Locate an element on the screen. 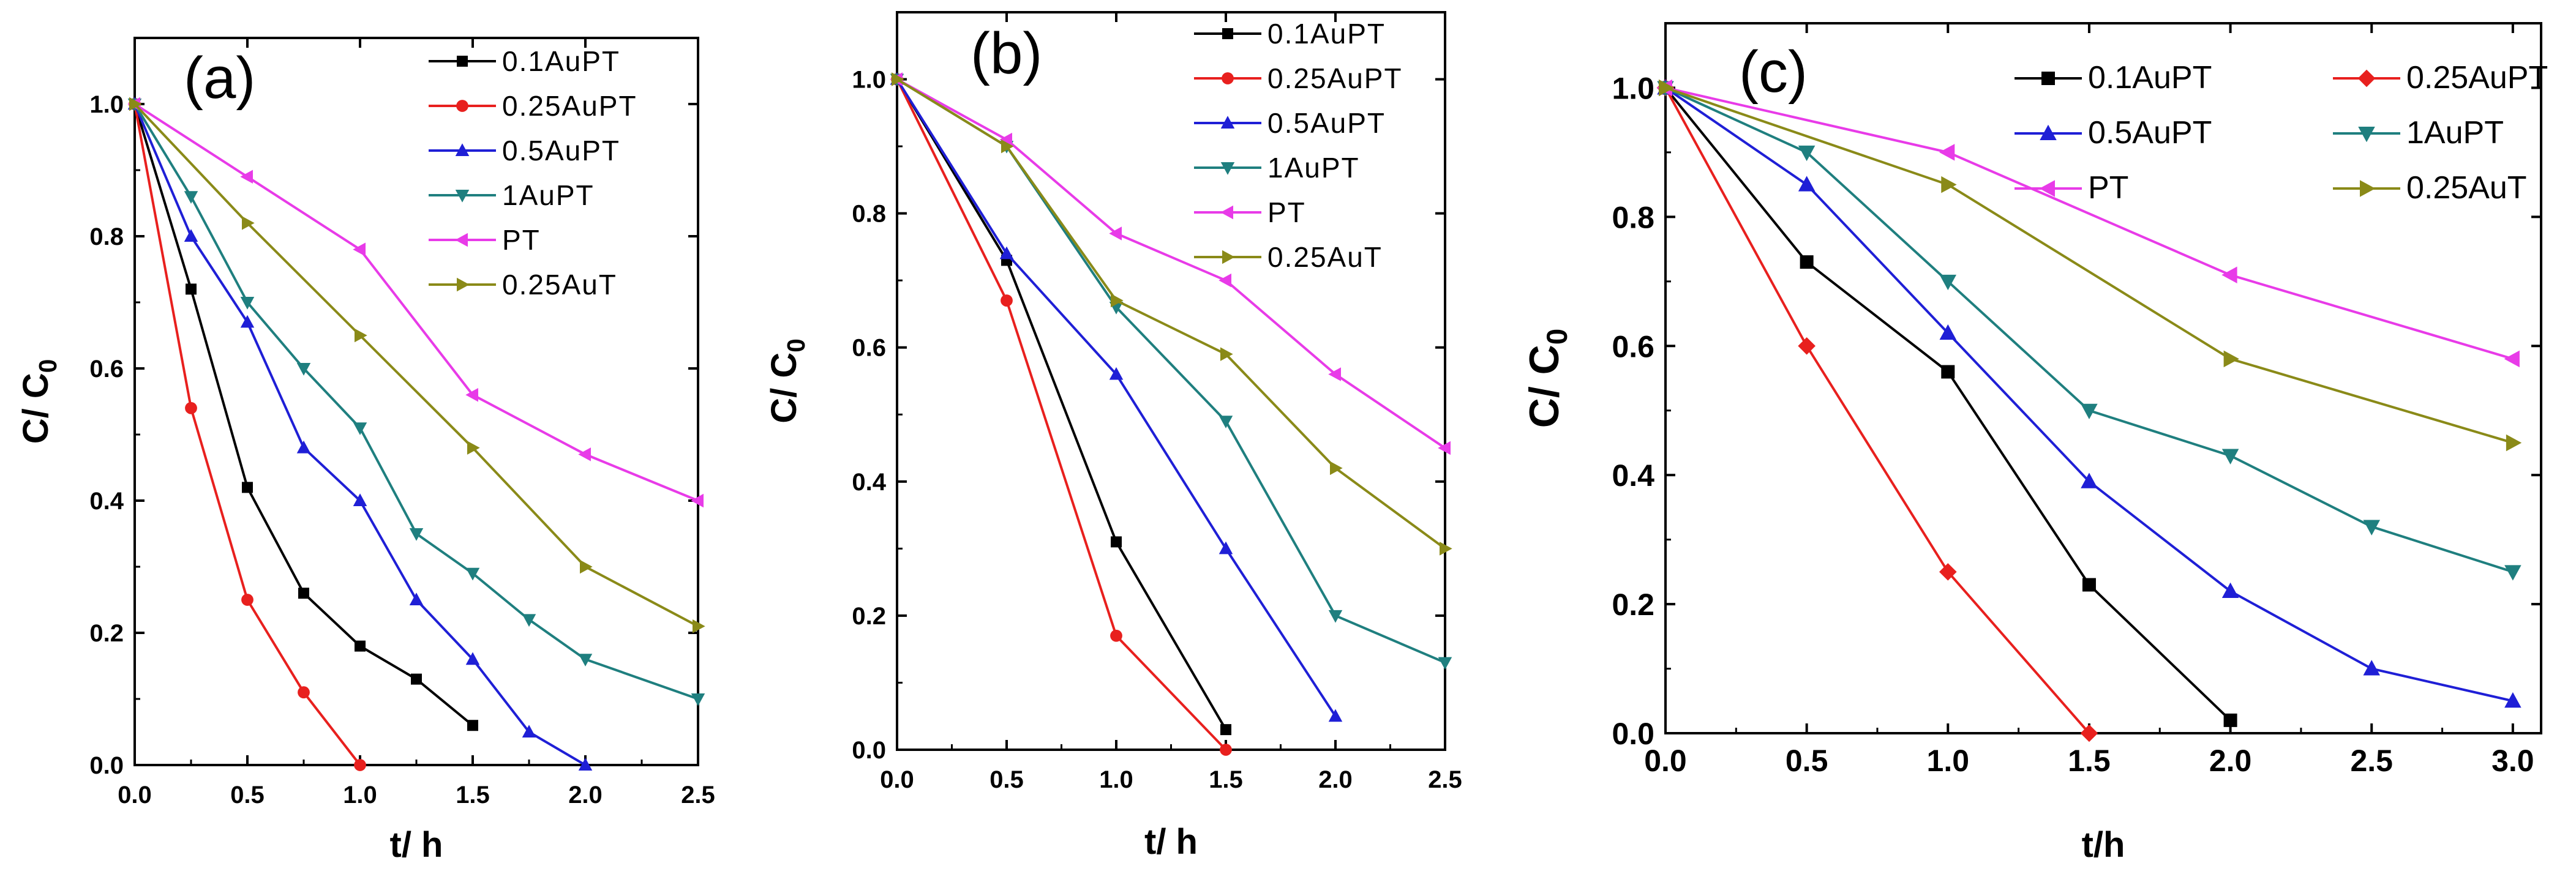 This screenshot has height=885, width=2576. legend-label: 0.25AuPT is located at coordinates (1335, 78).